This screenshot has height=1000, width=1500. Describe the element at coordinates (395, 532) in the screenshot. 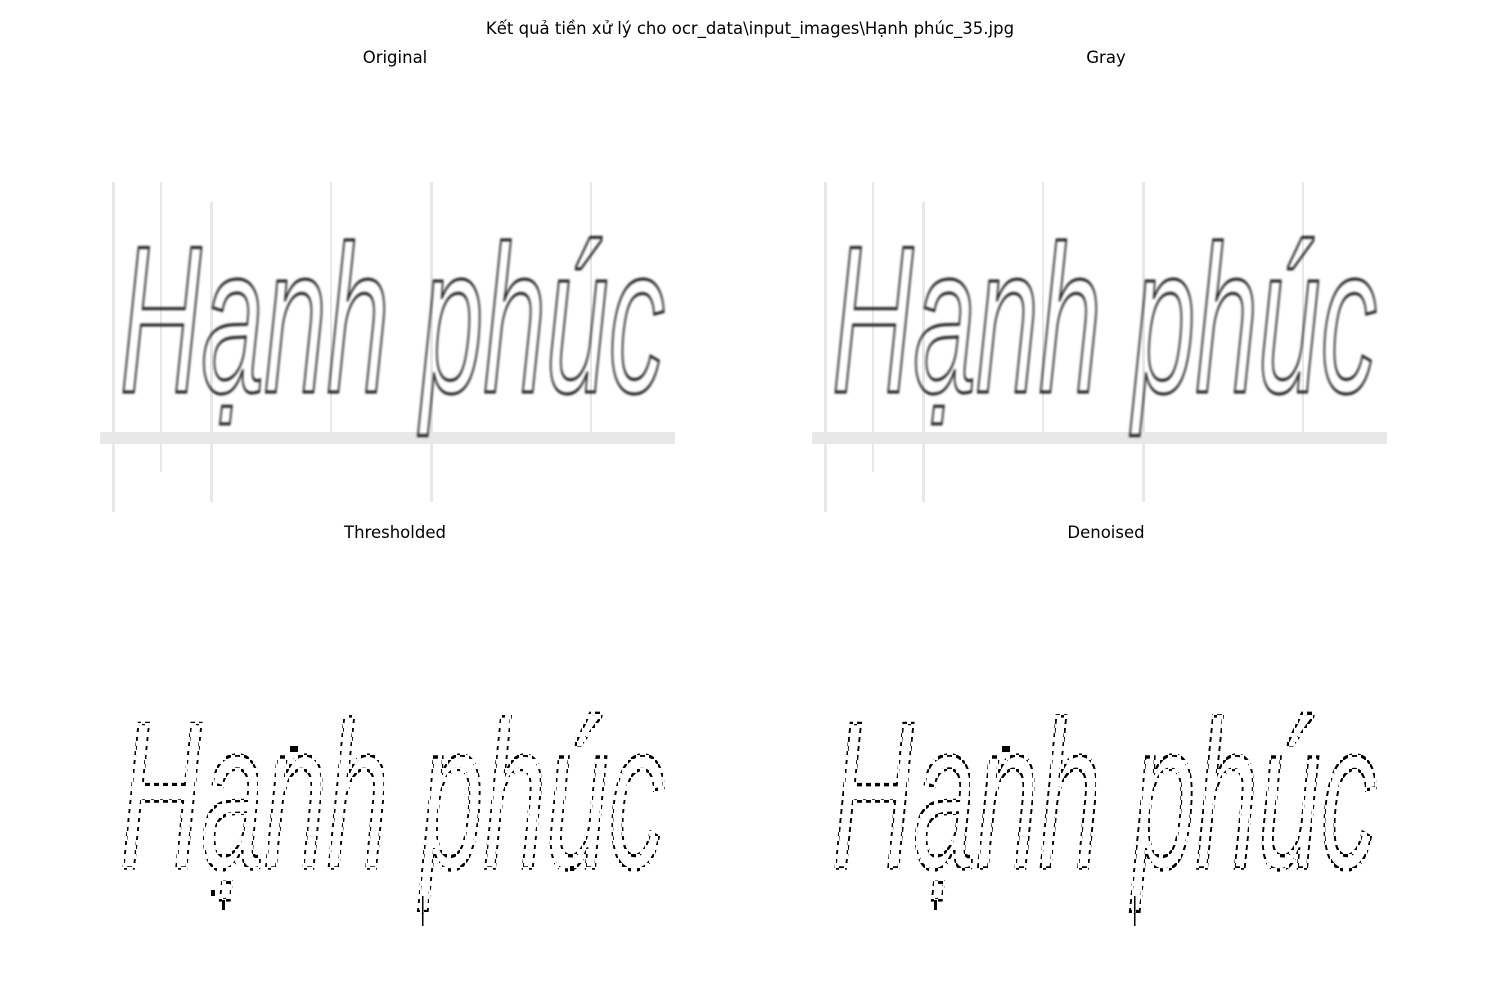

I see `panel-title-thresholded: Thresholded` at that location.